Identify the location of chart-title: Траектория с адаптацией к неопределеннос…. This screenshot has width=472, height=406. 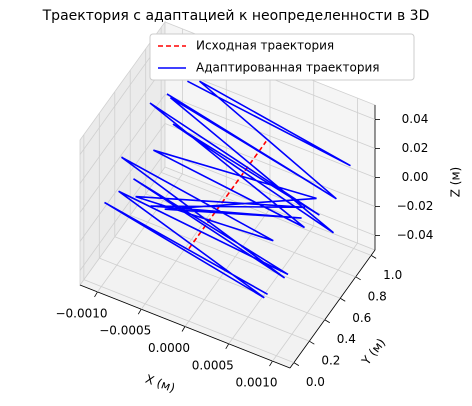
(236, 16).